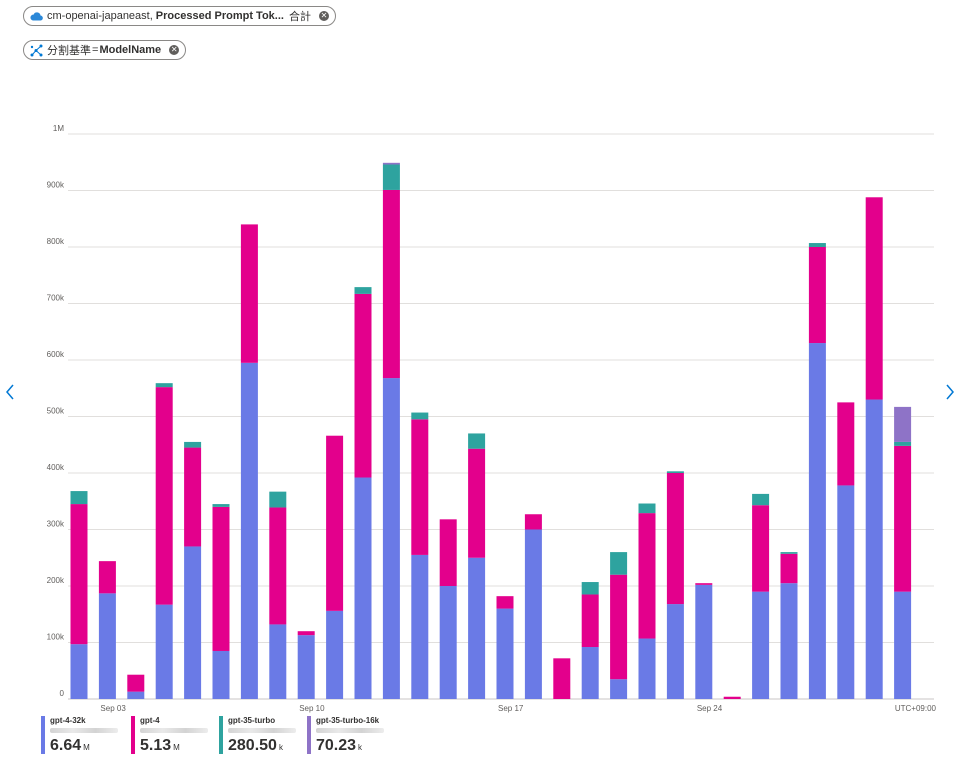 The height and width of the screenshot is (777, 960). Describe the element at coordinates (916, 708) in the screenshot. I see `timezone-label: UTC+09:00` at that location.